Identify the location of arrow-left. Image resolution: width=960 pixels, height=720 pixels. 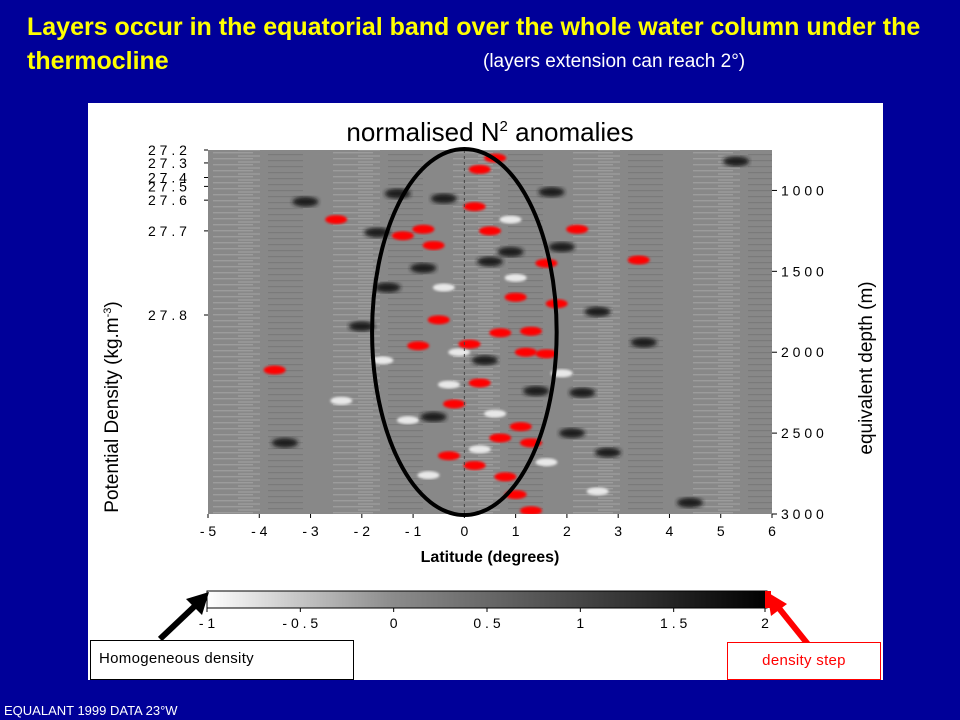
(183, 617).